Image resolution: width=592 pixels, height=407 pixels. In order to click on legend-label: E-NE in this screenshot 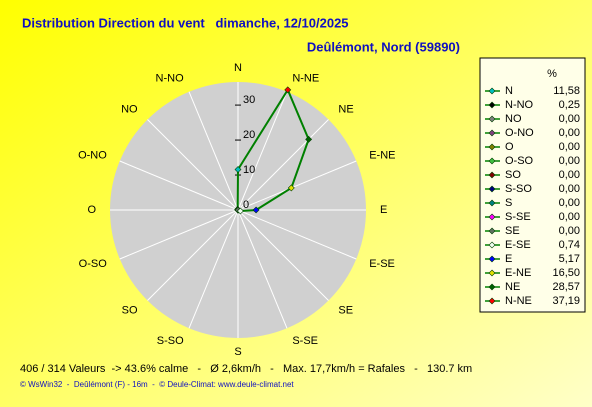, I will do `click(518, 273)`.